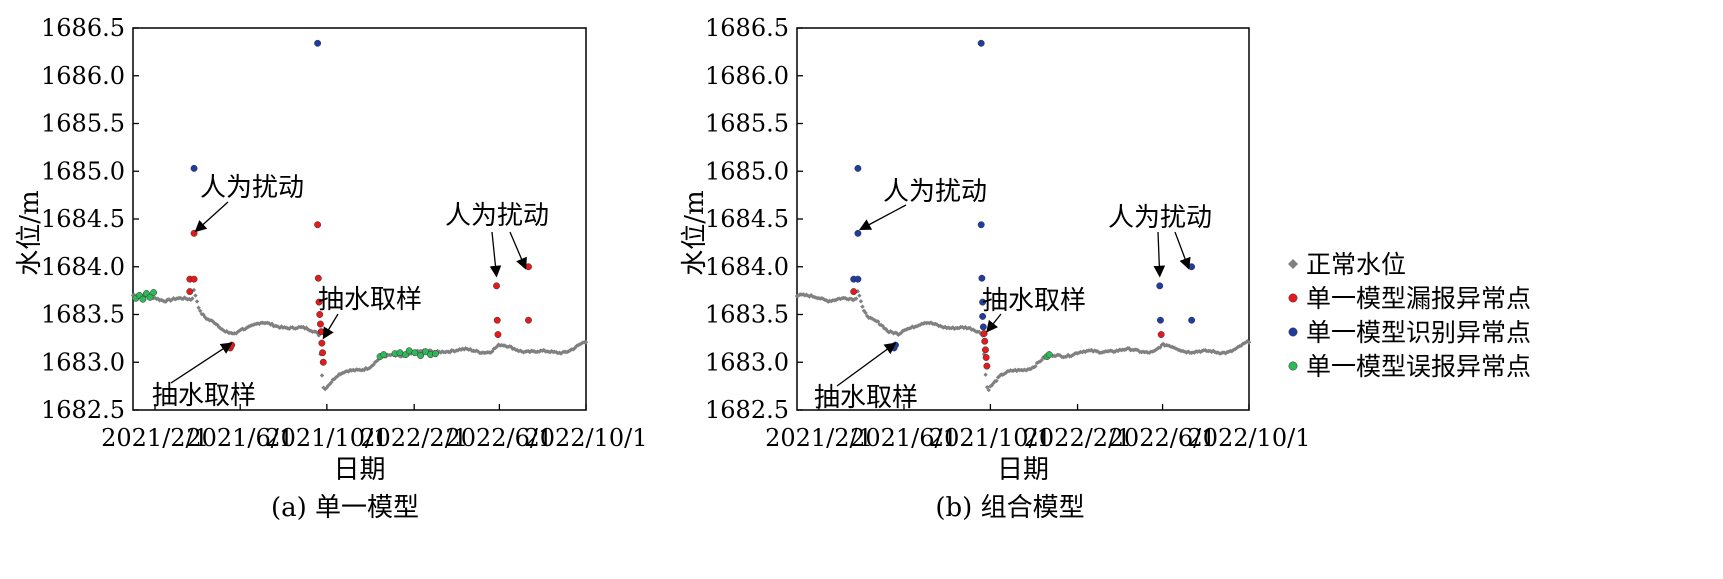 Image resolution: width=1723 pixels, height=579 pixels. Describe the element at coordinates (747, 315) in the screenshot. I see `y-tick-label: 1683.5` at that location.